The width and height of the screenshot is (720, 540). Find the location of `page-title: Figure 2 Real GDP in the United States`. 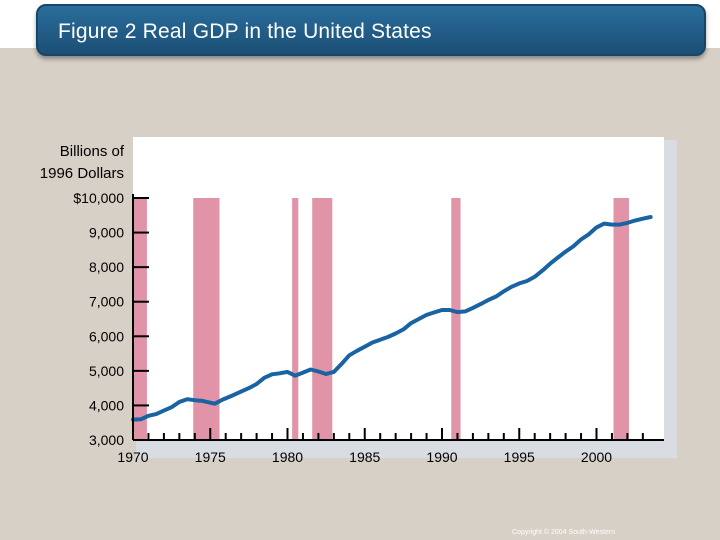

page-title: Figure 2 Real GDP in the United States is located at coordinates (245, 31).